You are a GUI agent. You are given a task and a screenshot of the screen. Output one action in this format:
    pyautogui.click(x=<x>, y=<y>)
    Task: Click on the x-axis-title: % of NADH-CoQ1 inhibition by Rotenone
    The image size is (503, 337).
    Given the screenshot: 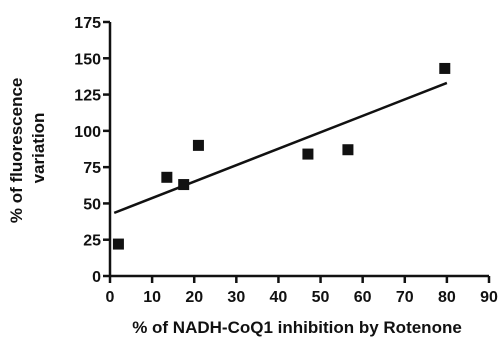 What is the action you would take?
    pyautogui.click(x=297, y=327)
    